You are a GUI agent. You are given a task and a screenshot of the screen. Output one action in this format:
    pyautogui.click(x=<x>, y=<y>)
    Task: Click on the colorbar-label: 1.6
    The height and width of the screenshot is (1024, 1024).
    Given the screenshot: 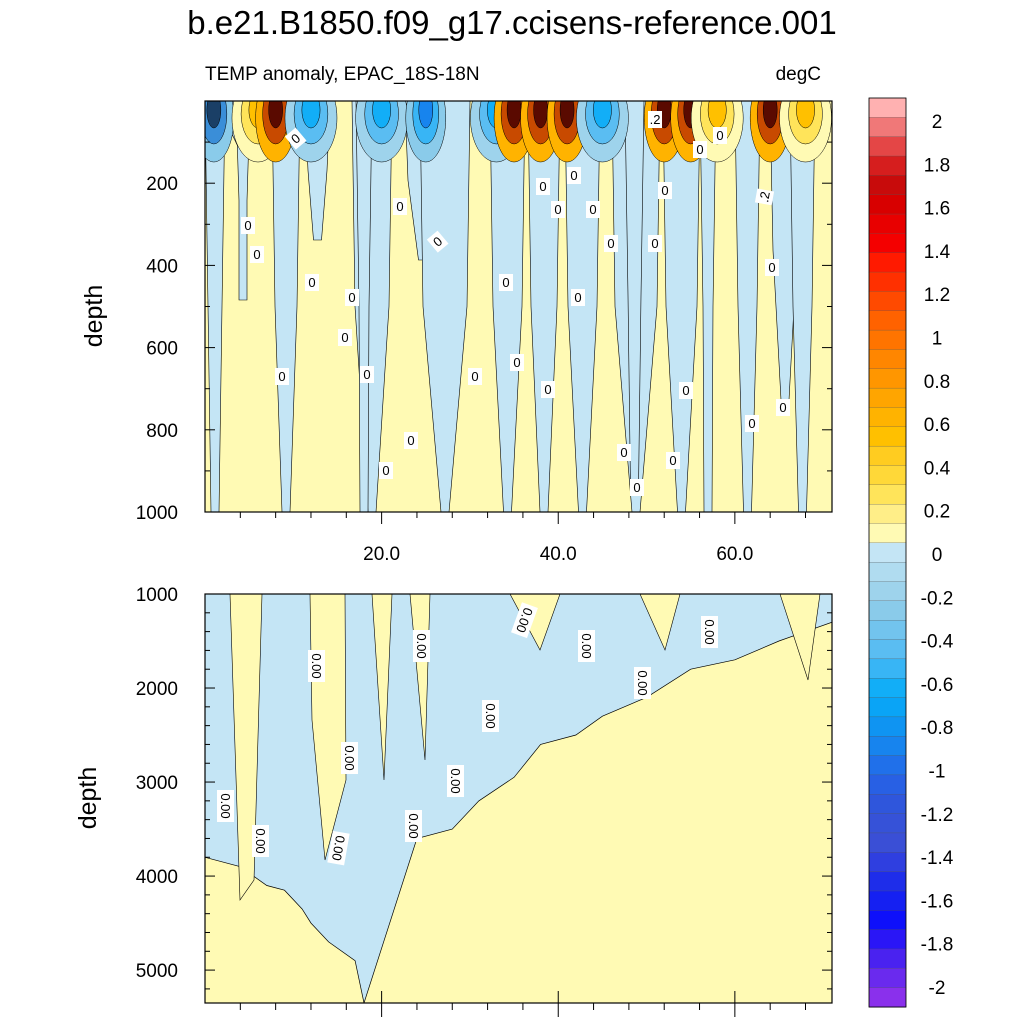 What is the action you would take?
    pyautogui.click(x=937, y=209)
    